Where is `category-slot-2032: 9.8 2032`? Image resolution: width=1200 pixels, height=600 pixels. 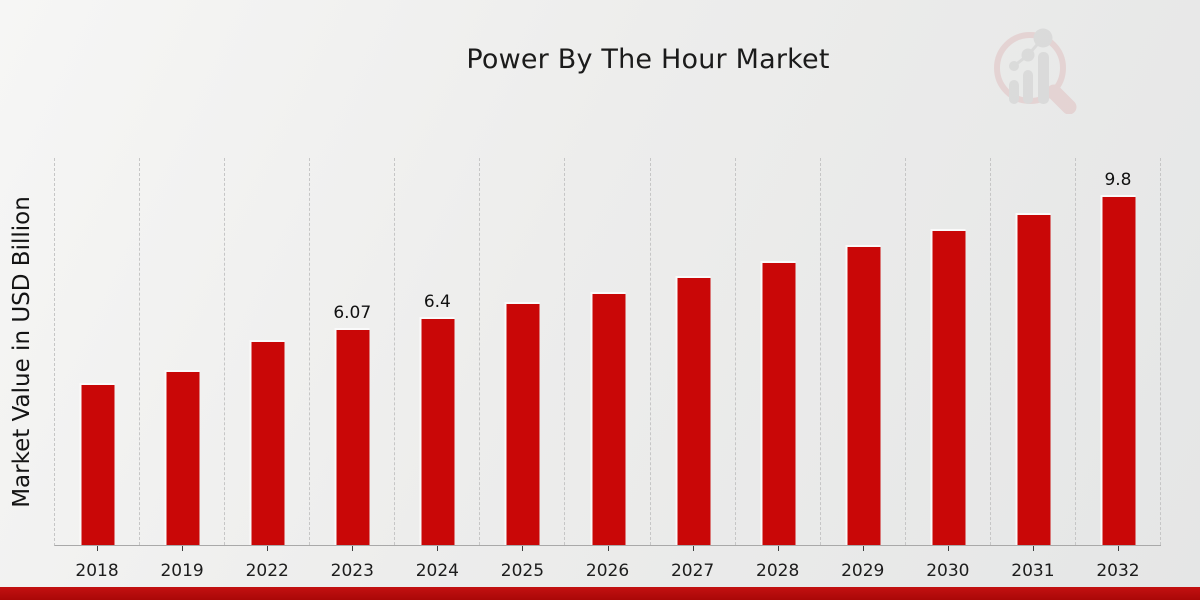 category-slot-2032: 9.8 2032 is located at coordinates (1119, 369).